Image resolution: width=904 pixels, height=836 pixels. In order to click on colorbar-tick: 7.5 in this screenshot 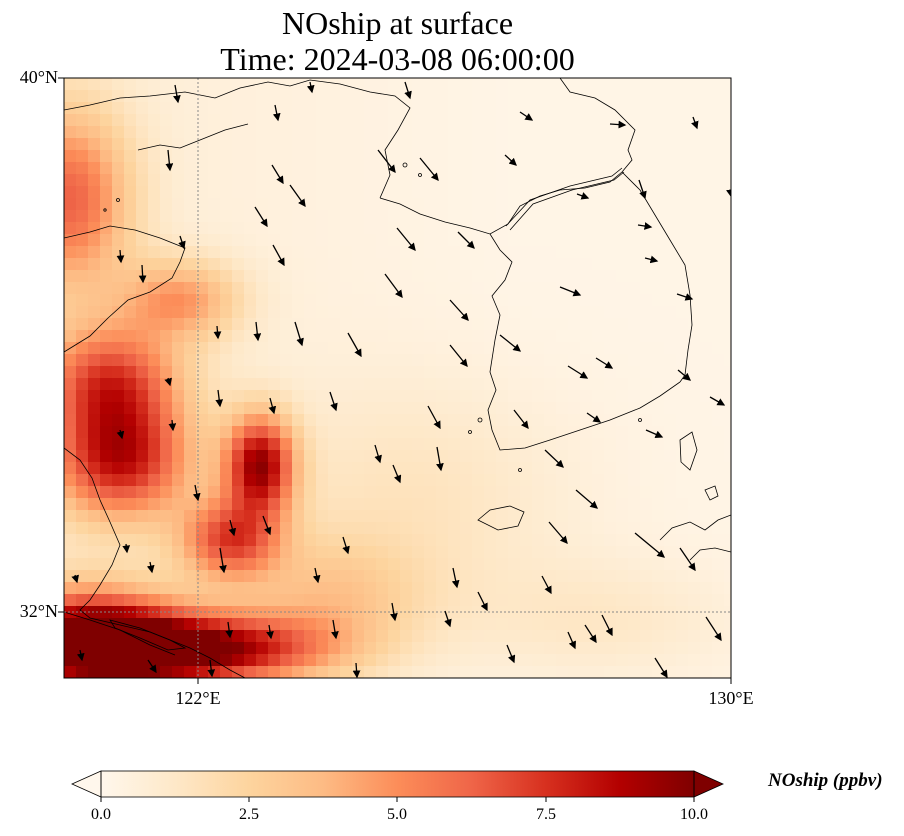, I will do `click(546, 814)`.